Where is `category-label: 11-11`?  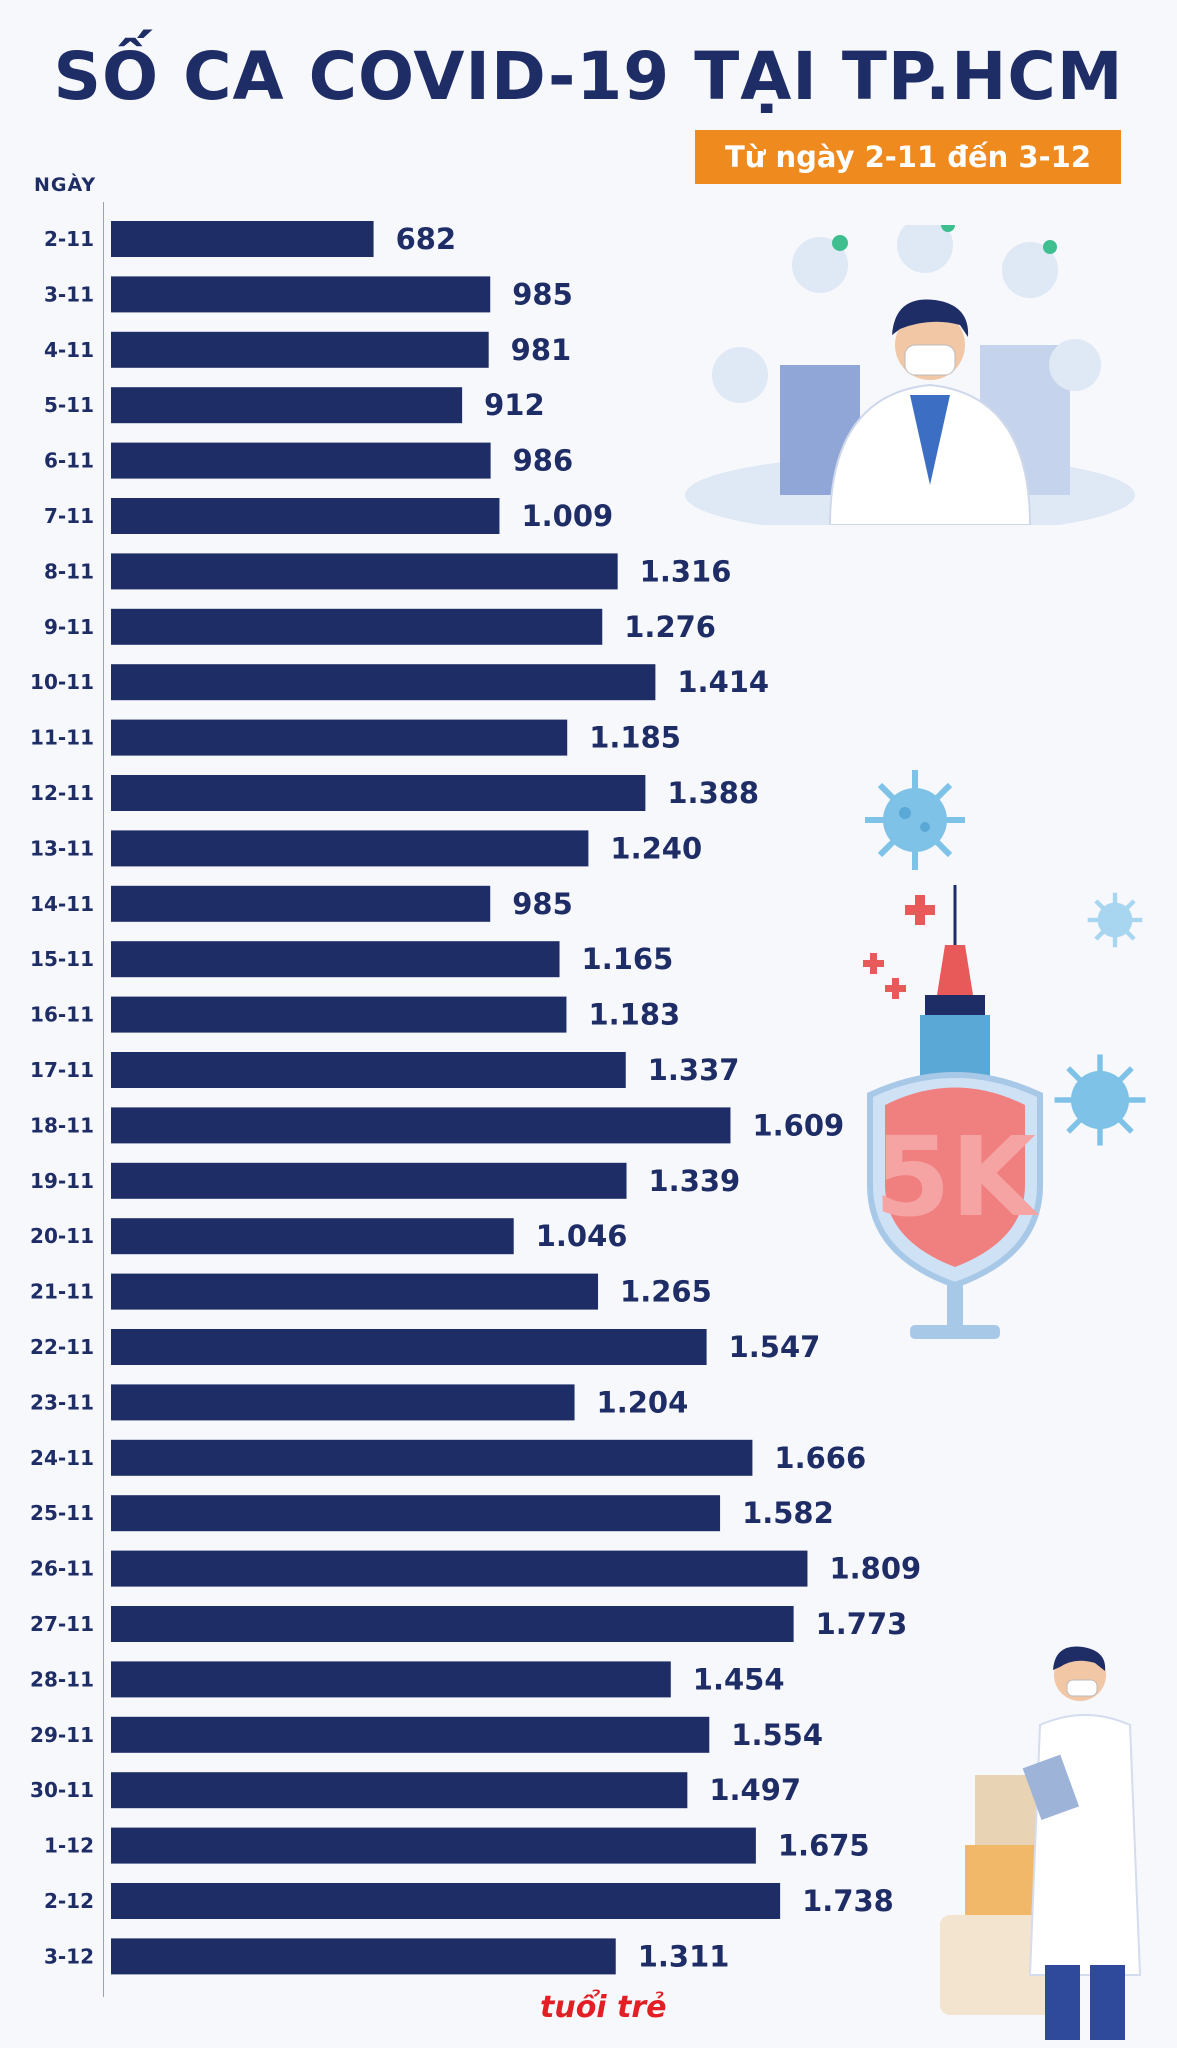 category-label: 11-11 is located at coordinates (62, 738).